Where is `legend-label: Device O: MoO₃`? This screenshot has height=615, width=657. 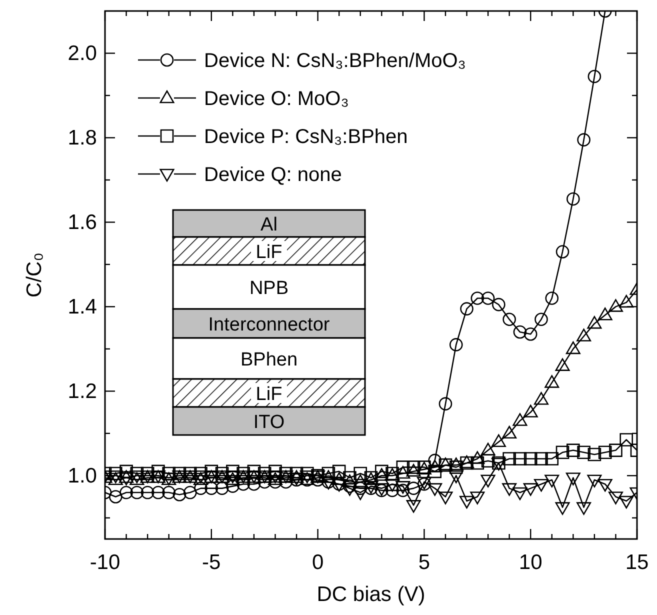 legend-label: Device O: MoO₃ is located at coordinates (276, 99).